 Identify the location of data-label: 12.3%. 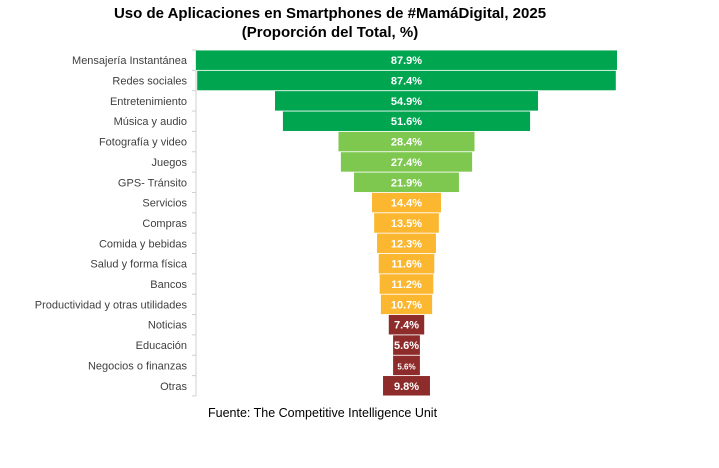
(406, 244).